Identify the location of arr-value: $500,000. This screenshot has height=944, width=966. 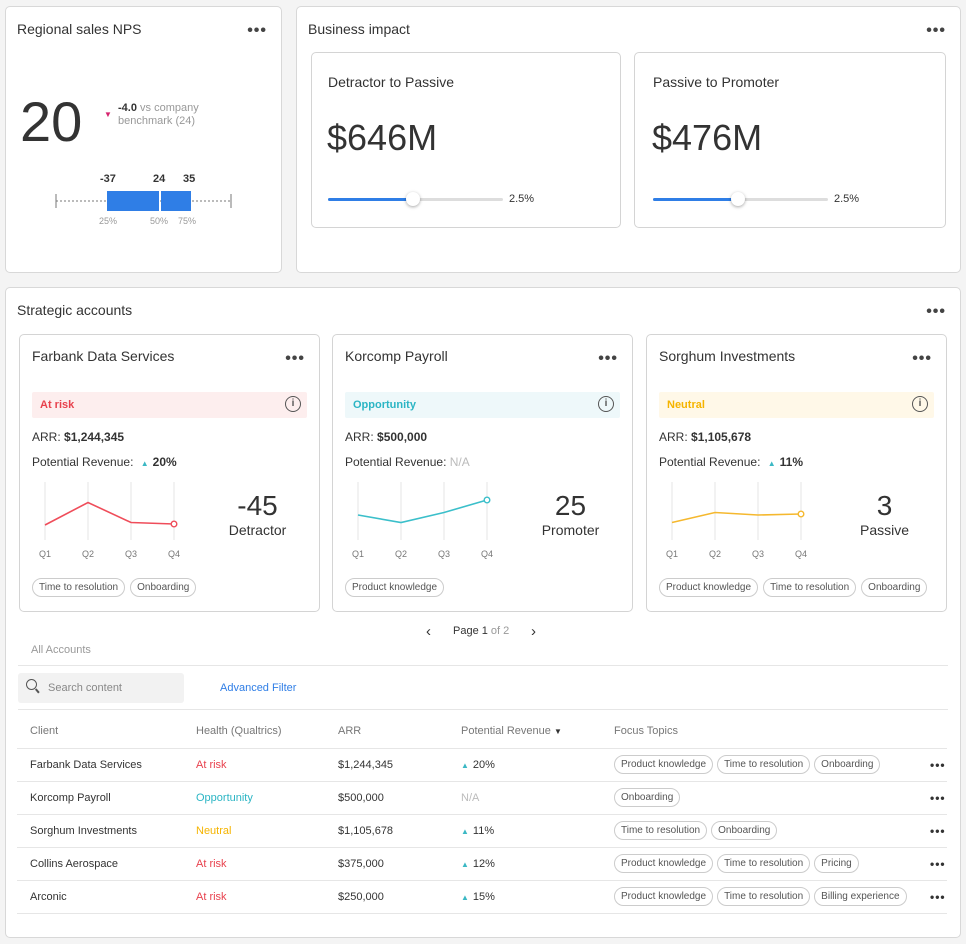
(402, 437).